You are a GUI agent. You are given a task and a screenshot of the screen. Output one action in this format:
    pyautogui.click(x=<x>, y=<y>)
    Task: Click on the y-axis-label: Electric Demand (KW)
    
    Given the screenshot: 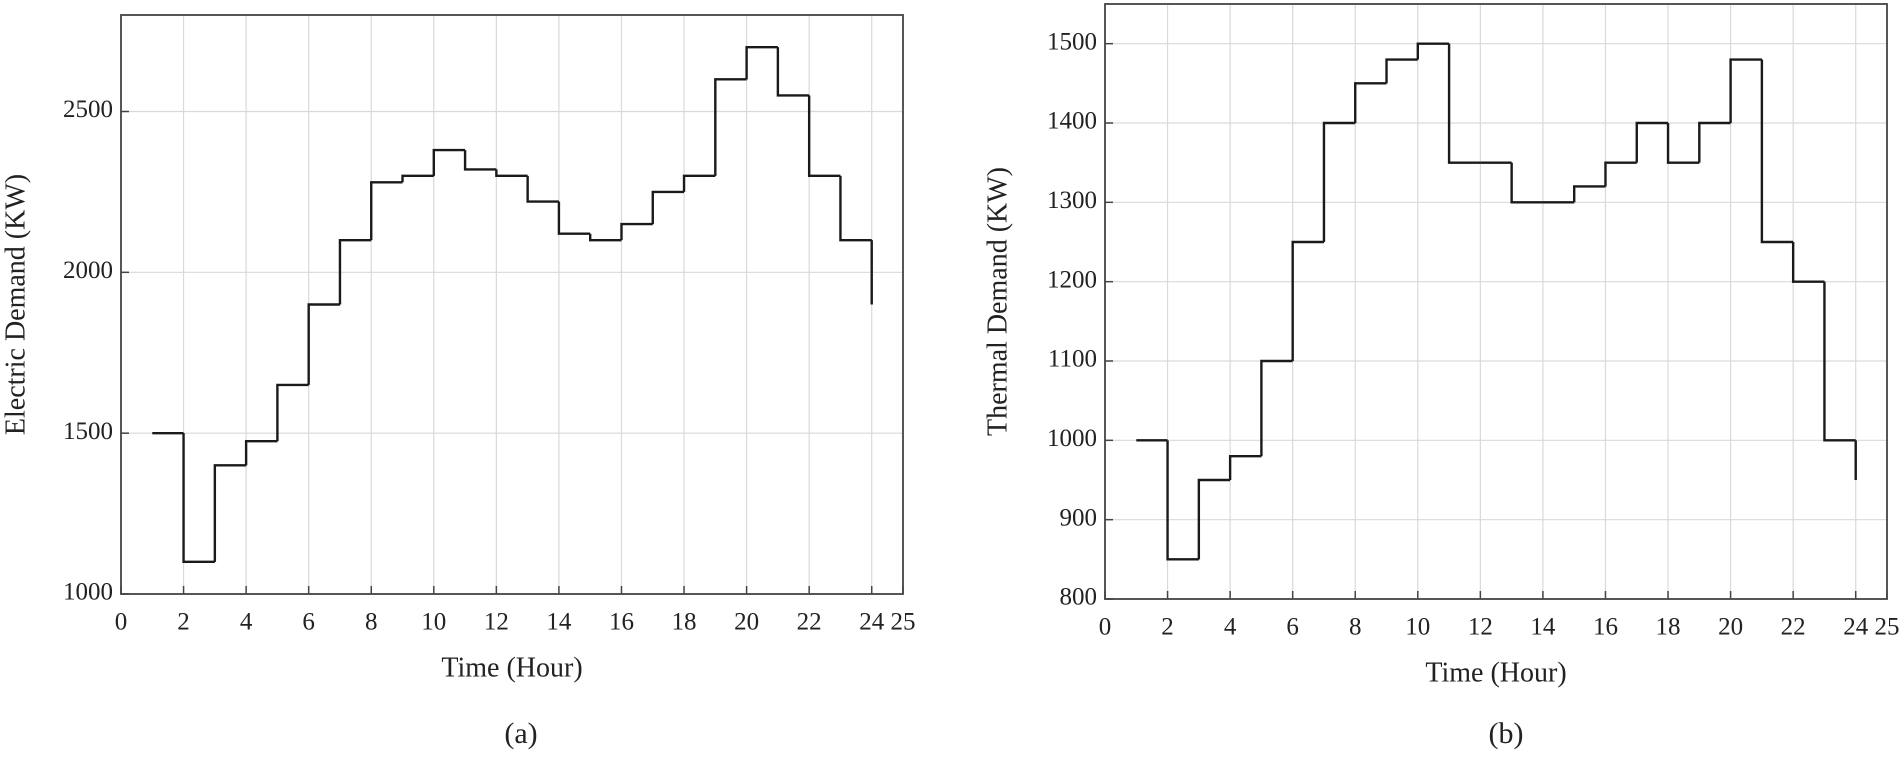 What is the action you would take?
    pyautogui.click(x=15, y=304)
    